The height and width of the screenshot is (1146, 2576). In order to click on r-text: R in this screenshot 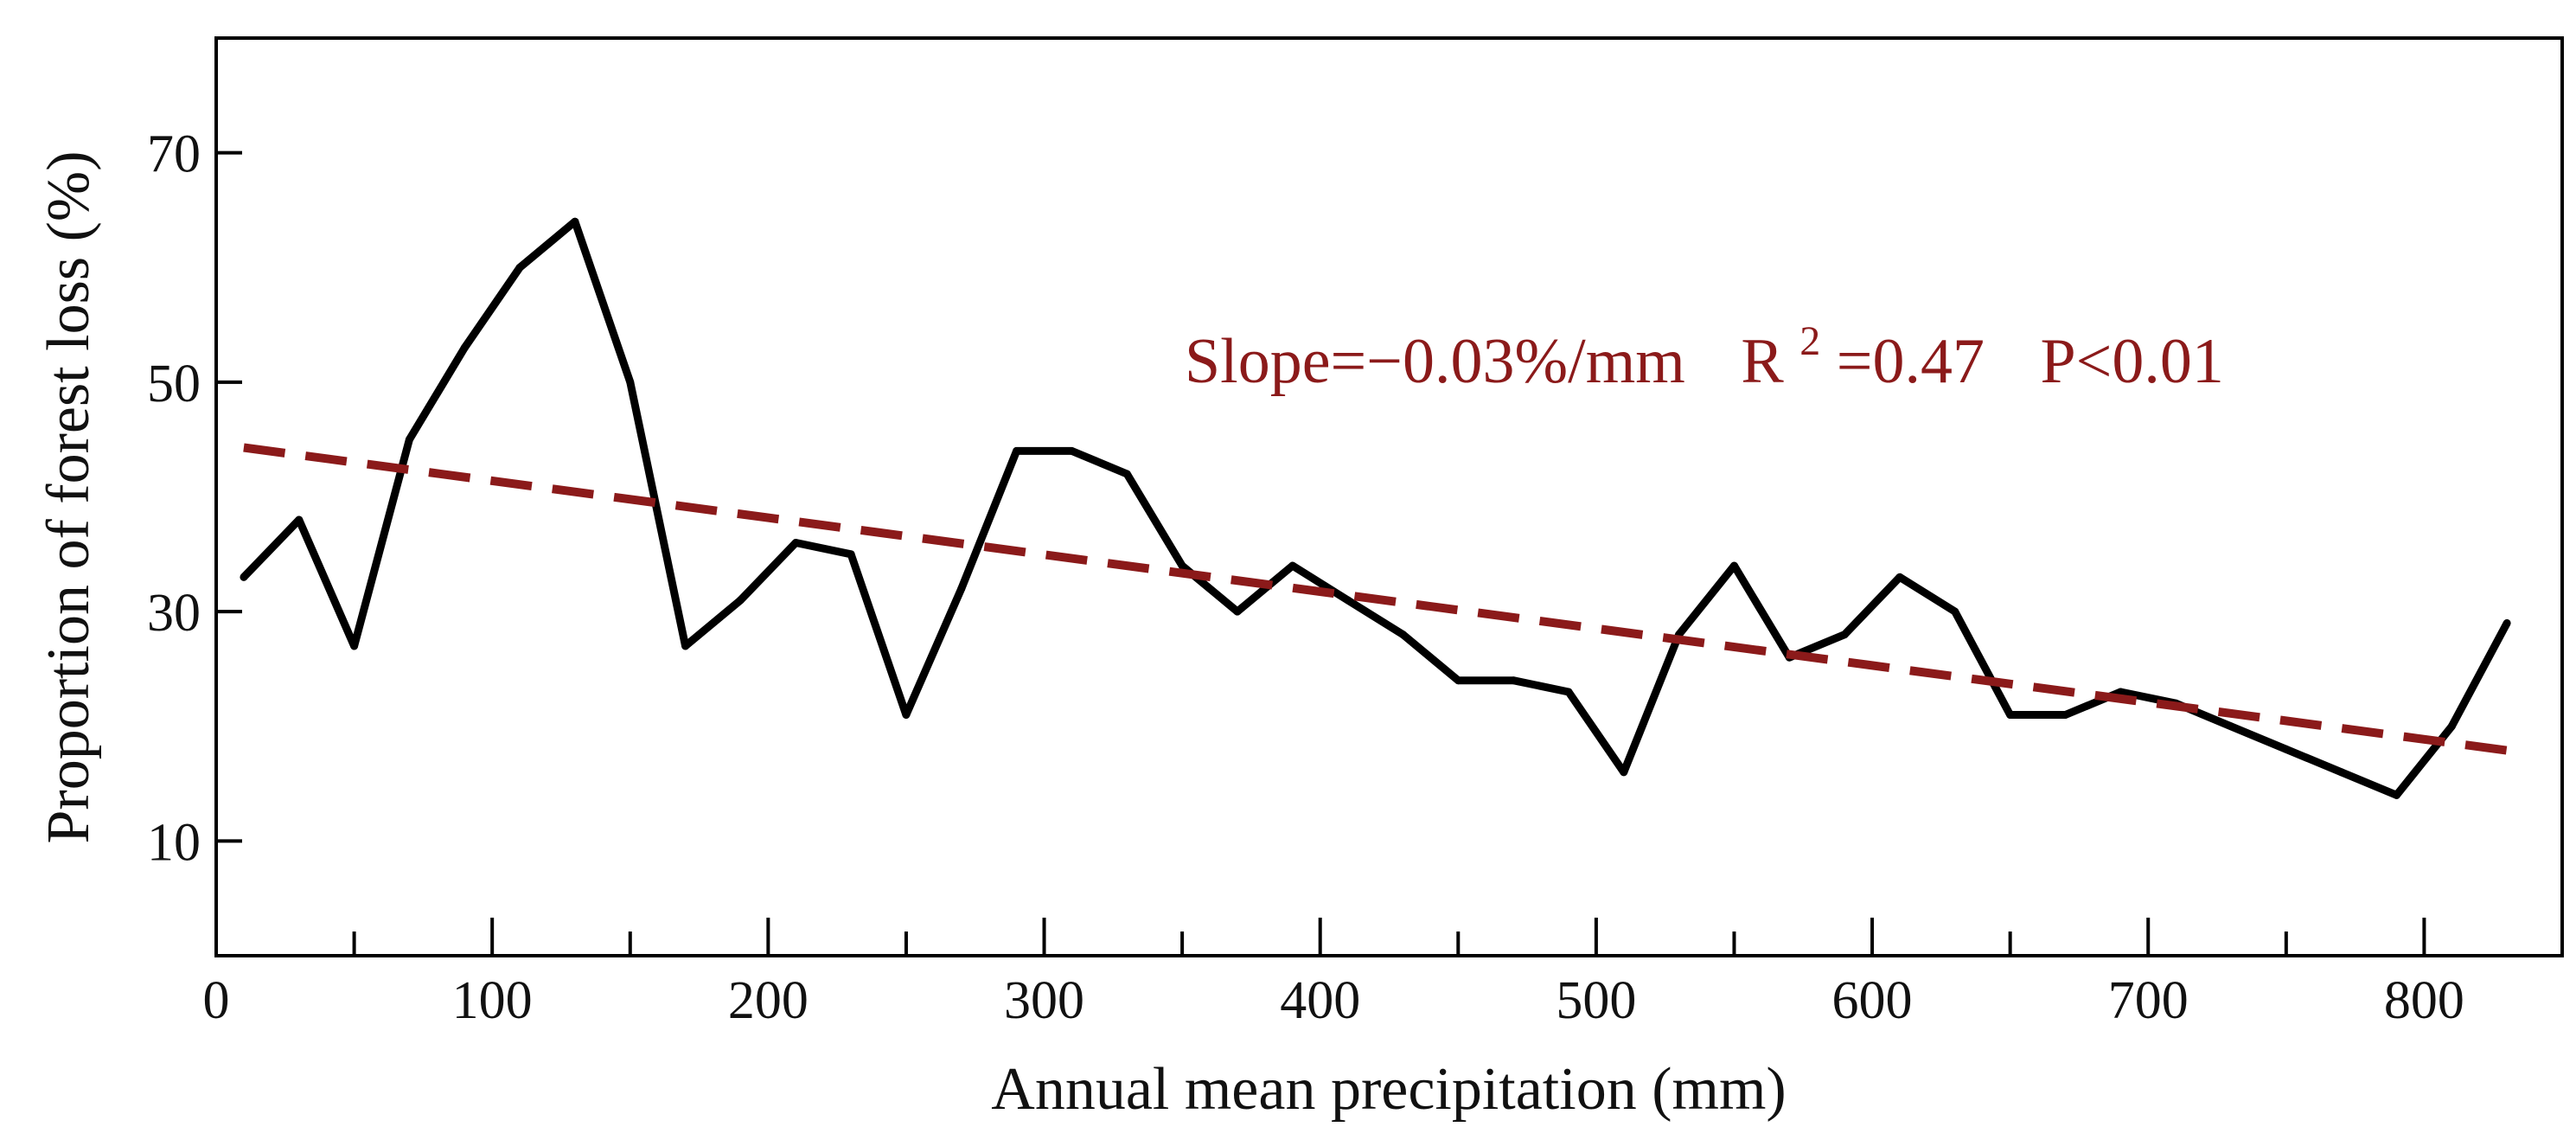, I will do `click(1763, 361)`.